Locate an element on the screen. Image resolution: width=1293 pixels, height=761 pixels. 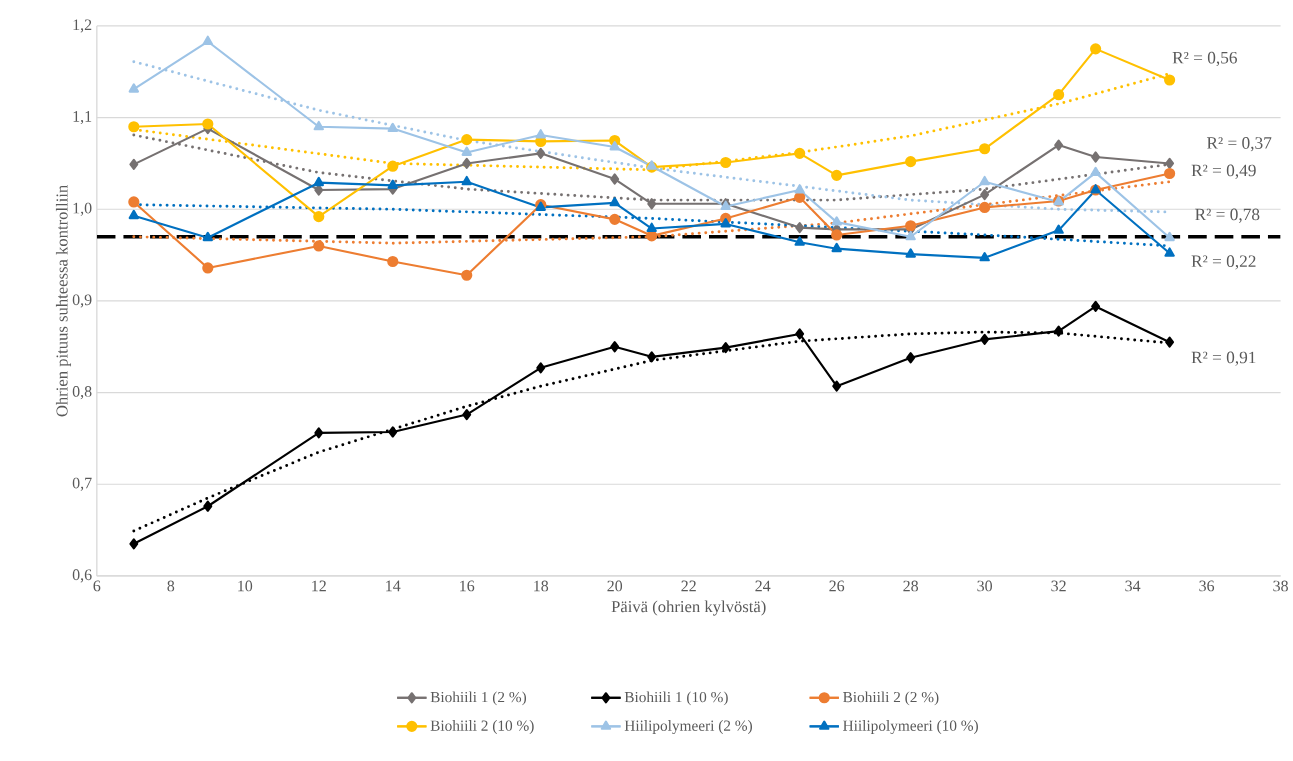
x-tick-label: 8 is located at coordinates (171, 586).